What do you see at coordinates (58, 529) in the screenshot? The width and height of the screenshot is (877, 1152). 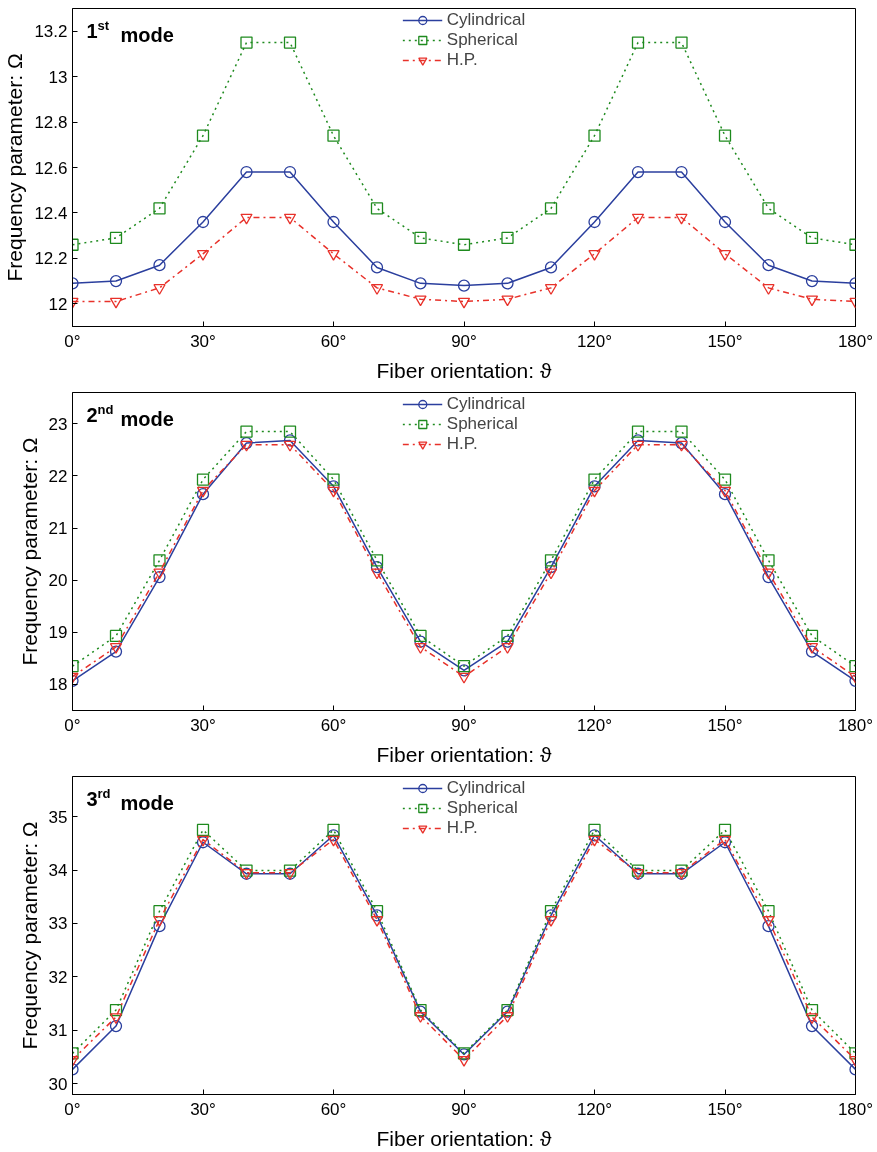 I see `y-tick-label: 21` at bounding box center [58, 529].